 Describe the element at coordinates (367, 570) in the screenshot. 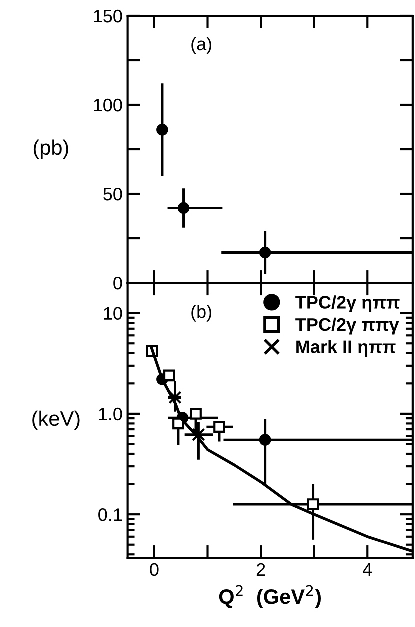

I see `x-tick-label: 4` at that location.